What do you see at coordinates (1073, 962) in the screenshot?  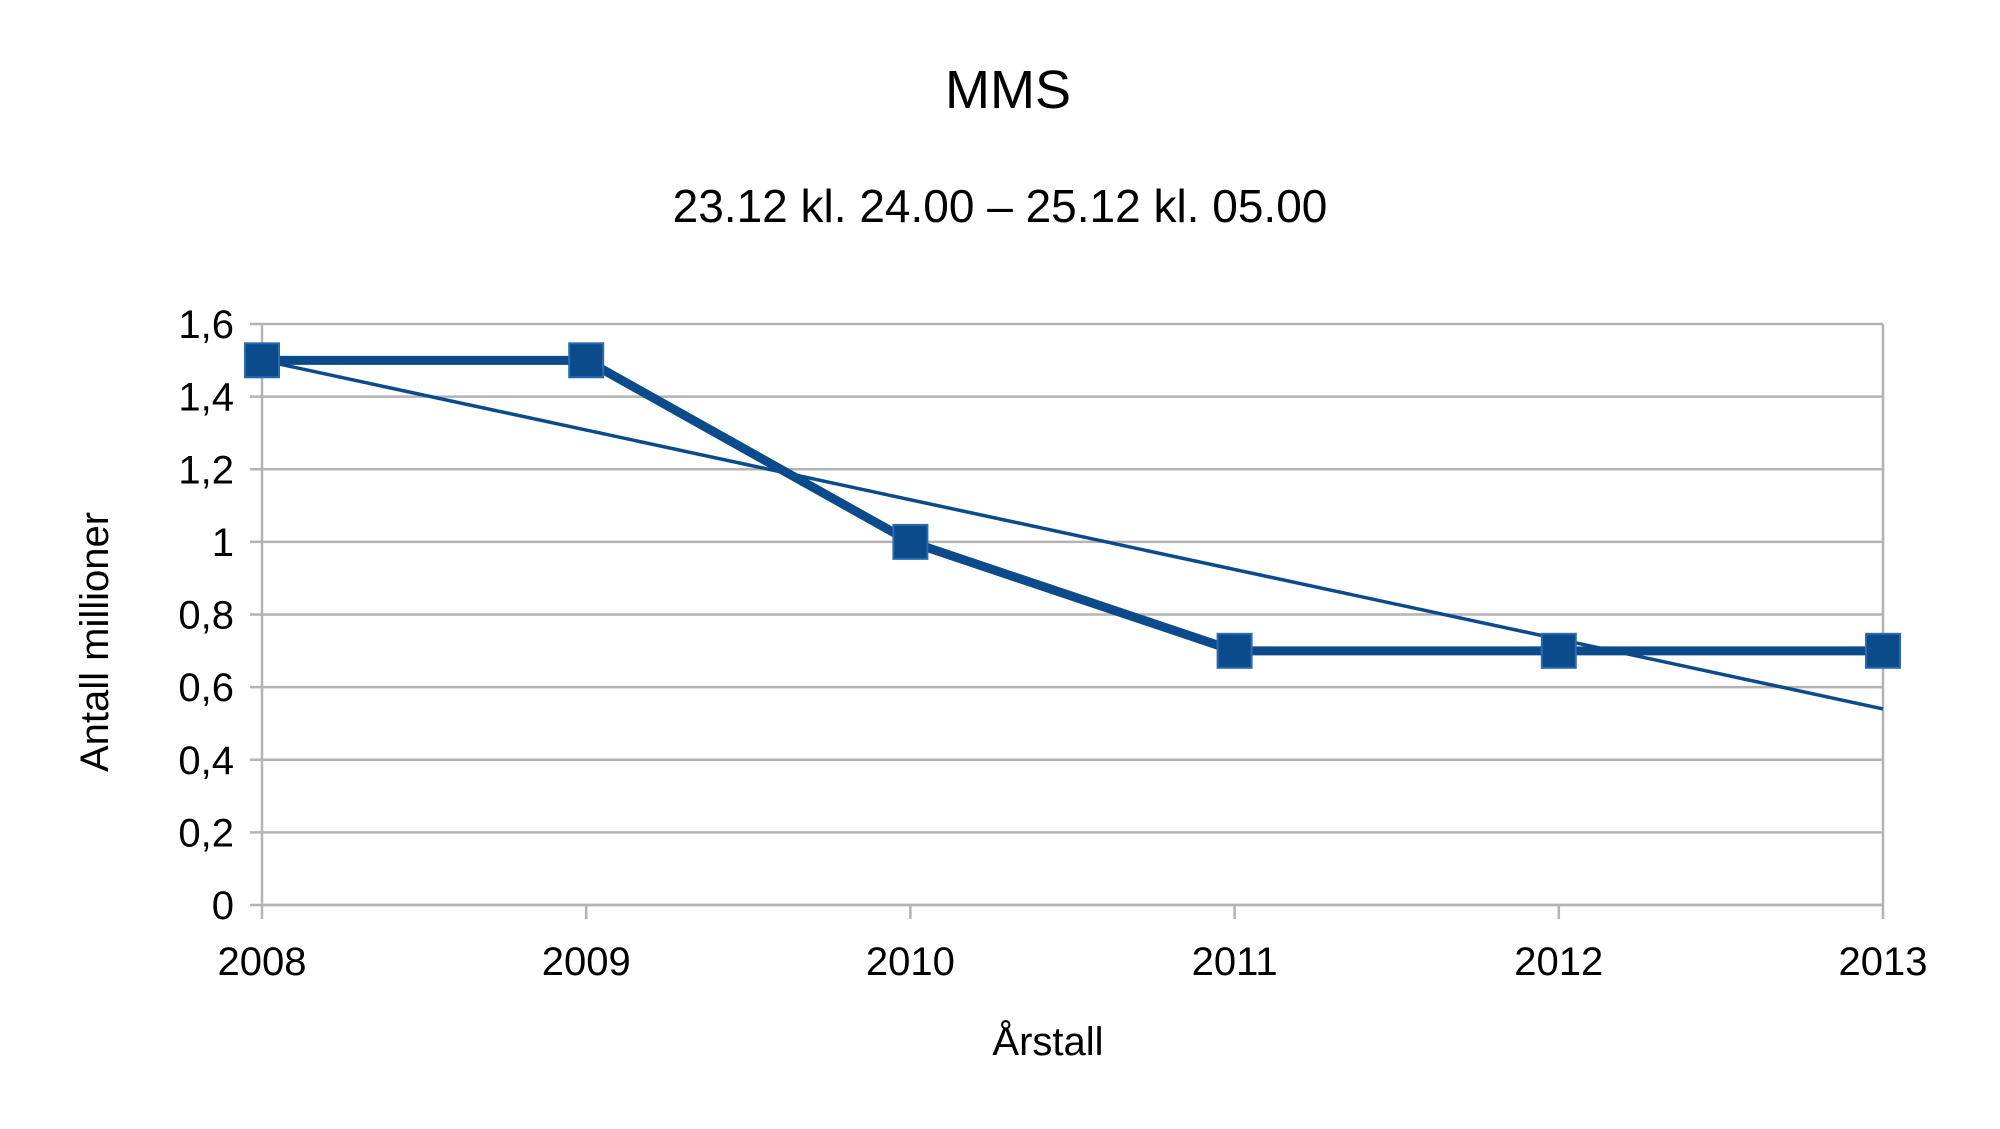 I see `x-tick-labels: 2008 2009 2010 2011 2012 2013` at bounding box center [1073, 962].